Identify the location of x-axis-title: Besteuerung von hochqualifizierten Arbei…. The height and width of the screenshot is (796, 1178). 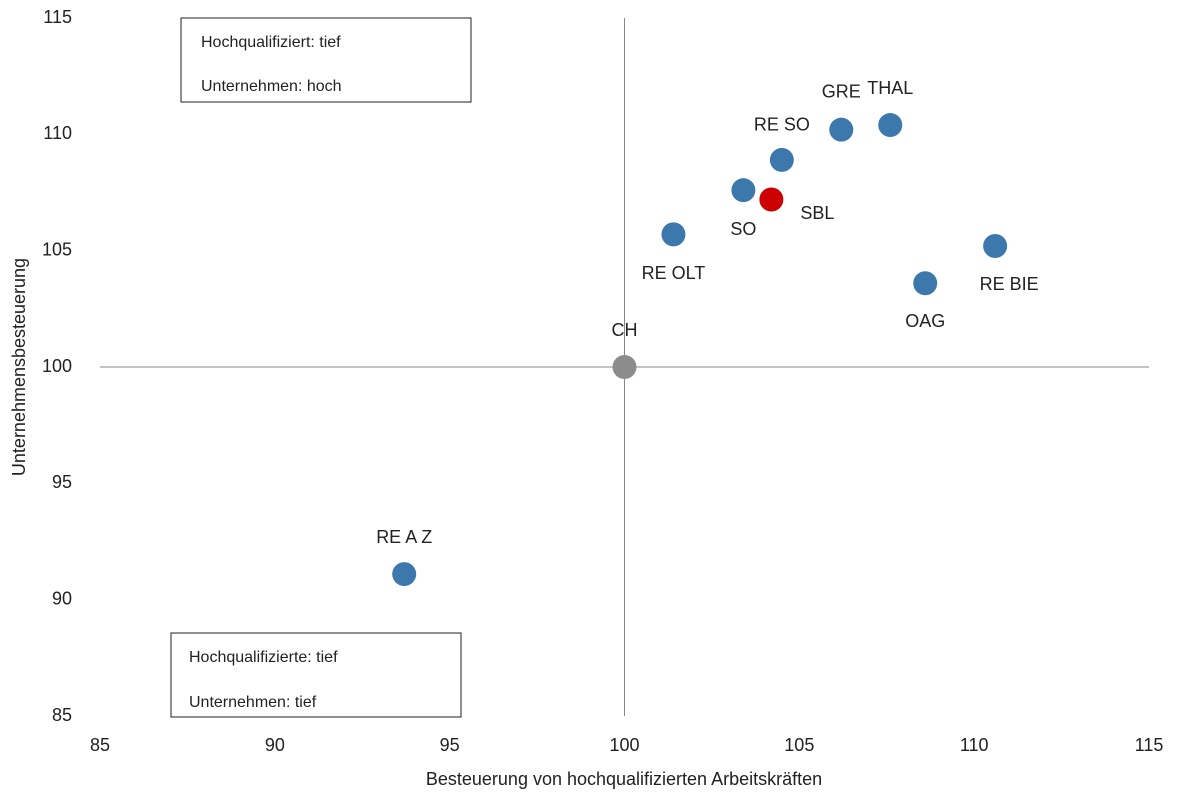
(624, 779).